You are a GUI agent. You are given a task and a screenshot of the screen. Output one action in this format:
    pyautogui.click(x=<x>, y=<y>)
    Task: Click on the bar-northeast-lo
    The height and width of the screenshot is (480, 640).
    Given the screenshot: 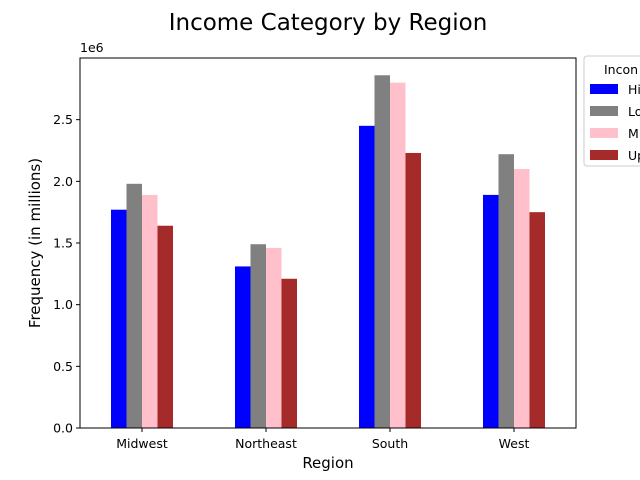 What is the action you would take?
    pyautogui.click(x=258, y=336)
    